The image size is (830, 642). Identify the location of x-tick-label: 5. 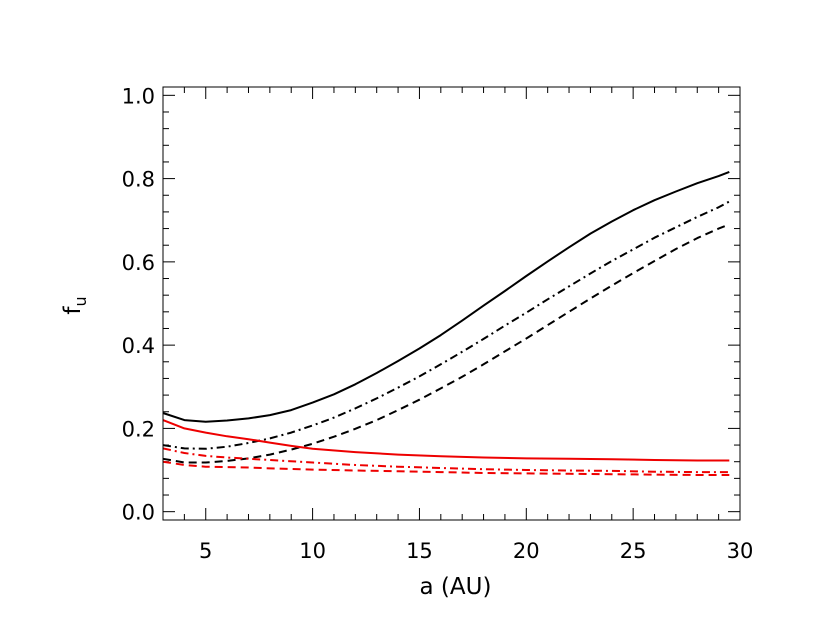
(205, 551).